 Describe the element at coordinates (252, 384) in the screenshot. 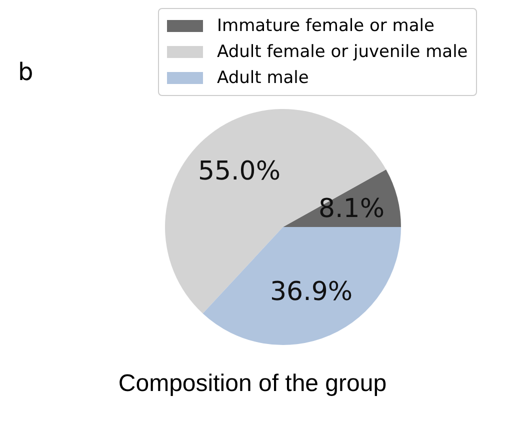

I see `text: Composition of the group` at that location.